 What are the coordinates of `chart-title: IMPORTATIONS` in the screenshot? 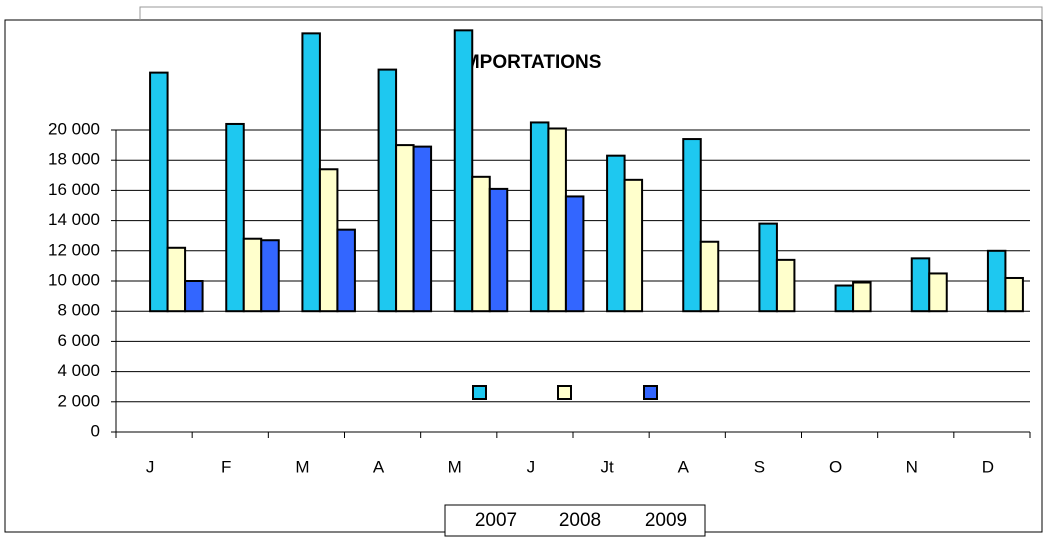 It's located at (530, 62).